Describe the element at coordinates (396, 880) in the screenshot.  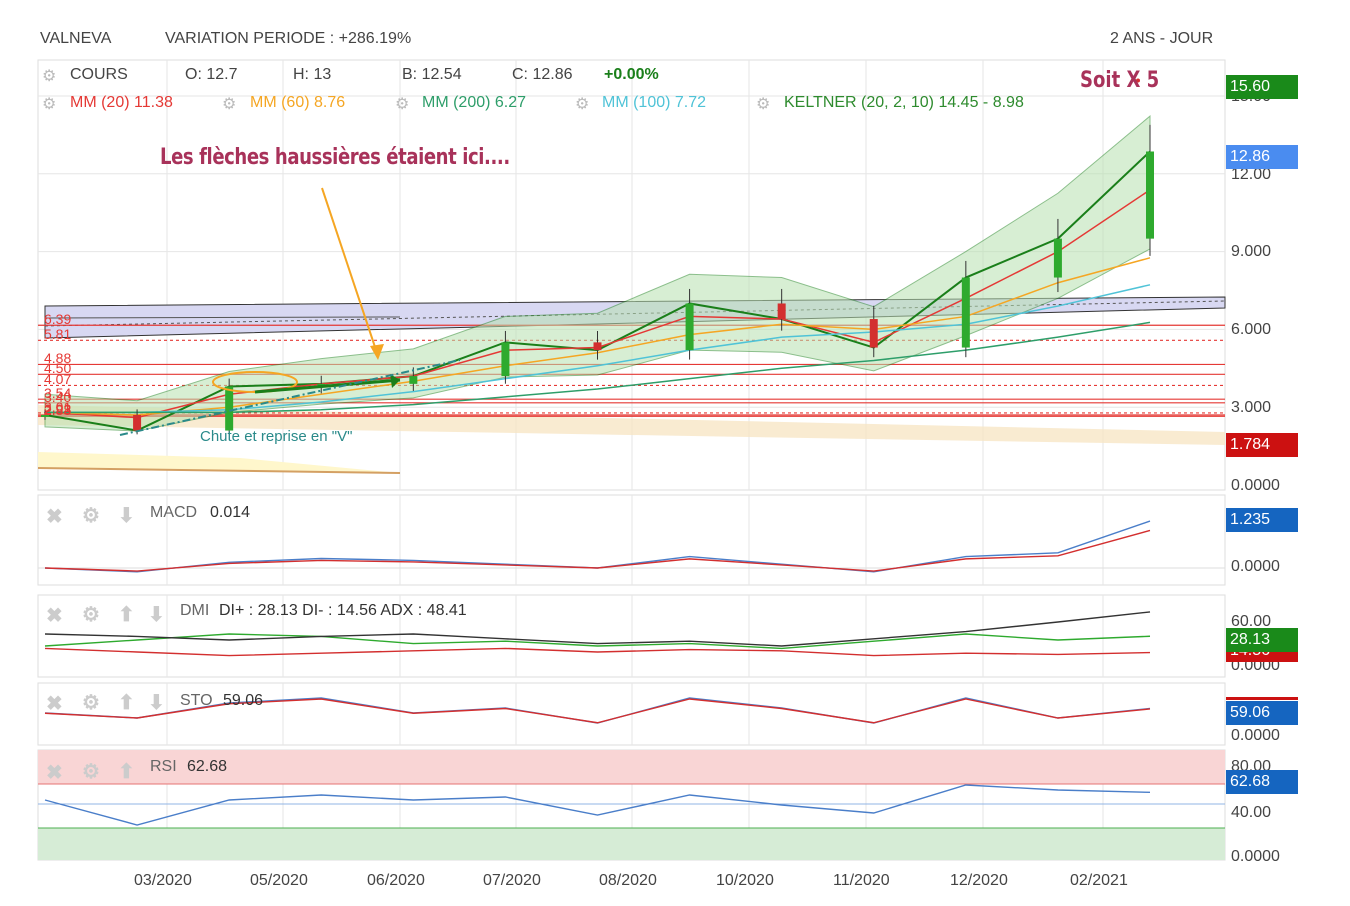
I see `x-tick-label: 06/2020` at that location.